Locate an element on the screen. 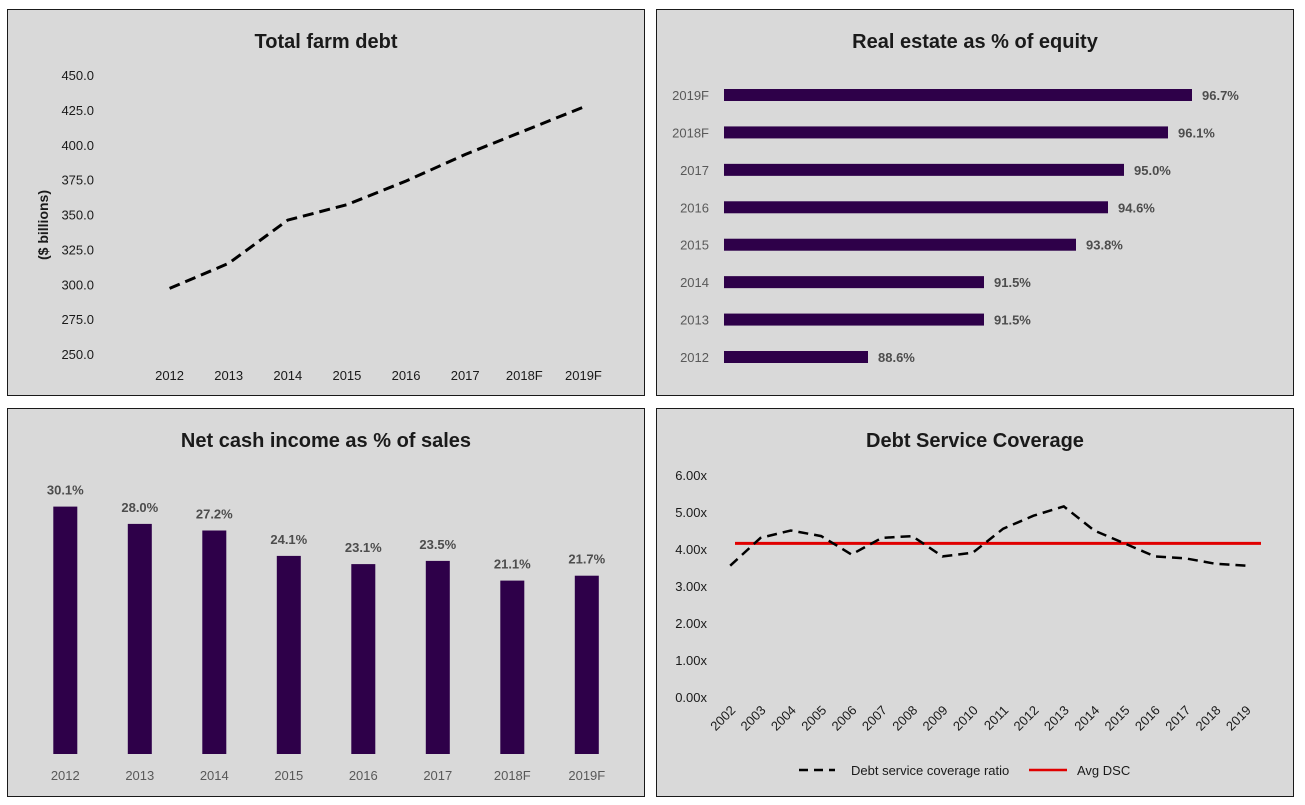 The height and width of the screenshot is (805, 1305). y-tick-label: 2.00x is located at coordinates (691, 623).